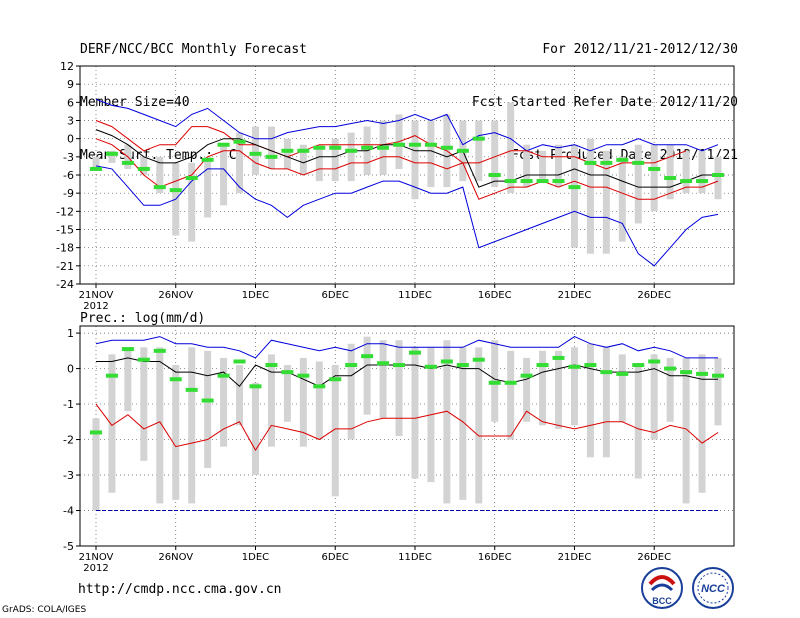  What do you see at coordinates (193, 49) in the screenshot?
I see `chart-title: DERF/NCC/BCC Monthly Forecast` at bounding box center [193, 49].